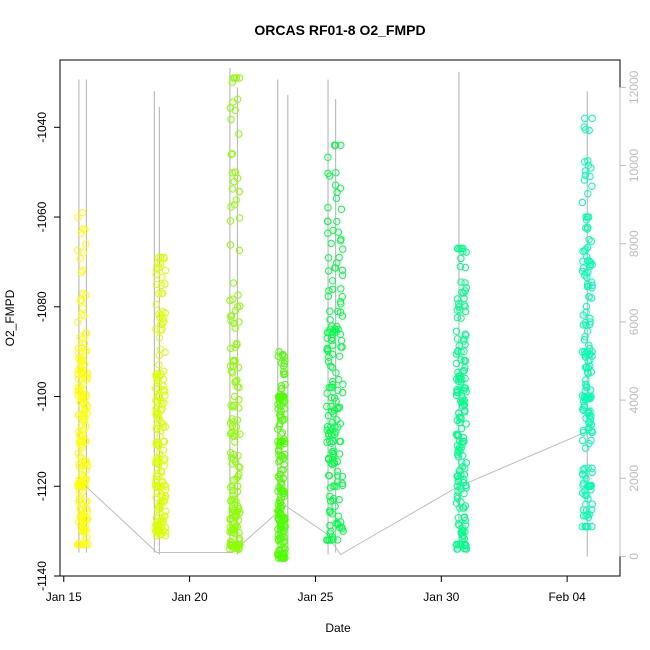  I want to click on y-tick-label: -1040, so click(42, 127).